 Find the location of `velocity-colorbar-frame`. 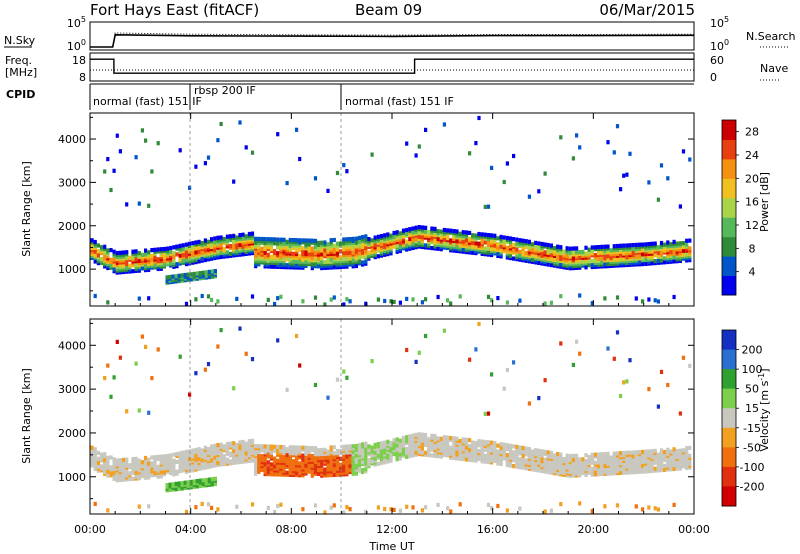

velocity-colorbar-frame is located at coordinates (729, 418).